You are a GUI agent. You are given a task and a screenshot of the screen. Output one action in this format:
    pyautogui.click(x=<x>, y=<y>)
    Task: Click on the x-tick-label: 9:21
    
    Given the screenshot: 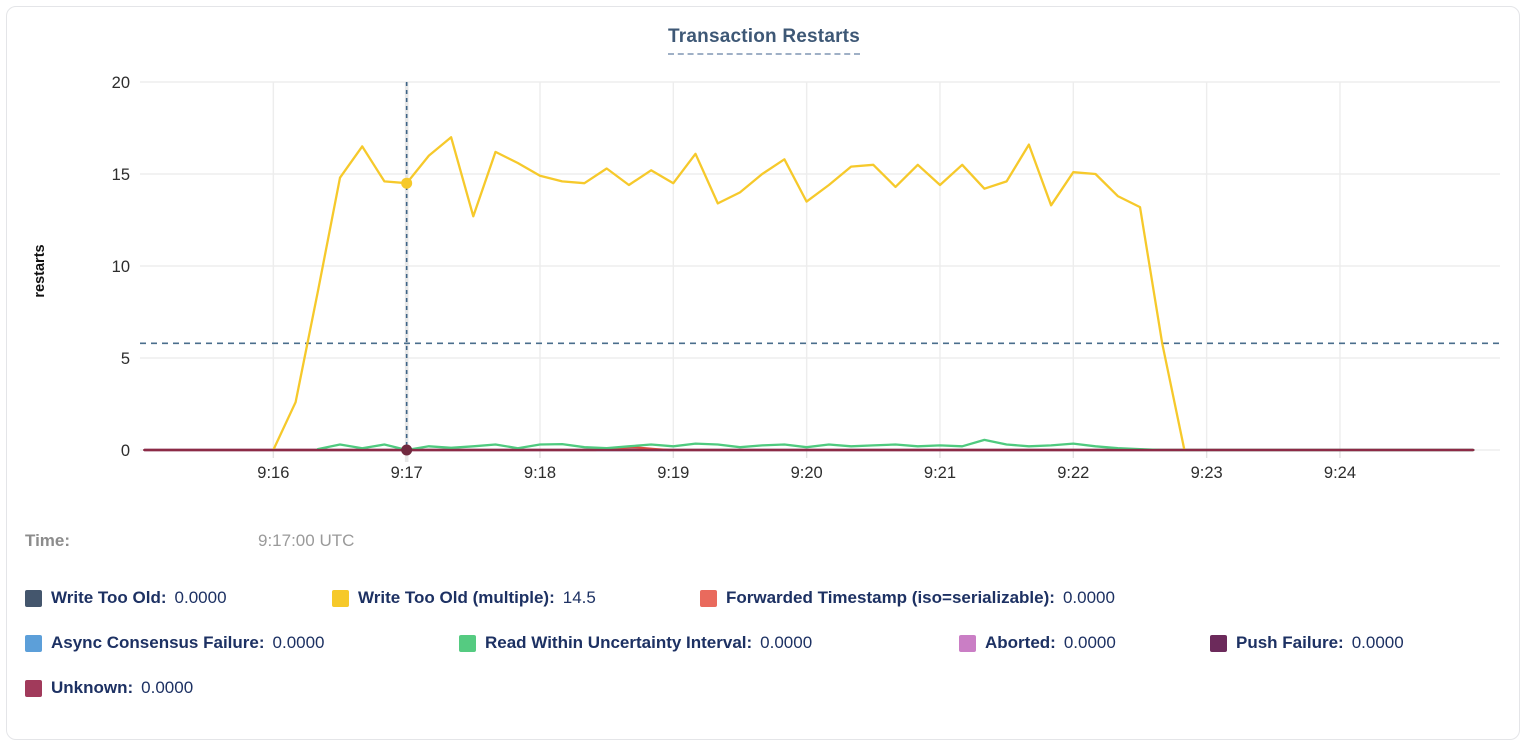 What is the action you would take?
    pyautogui.click(x=940, y=473)
    